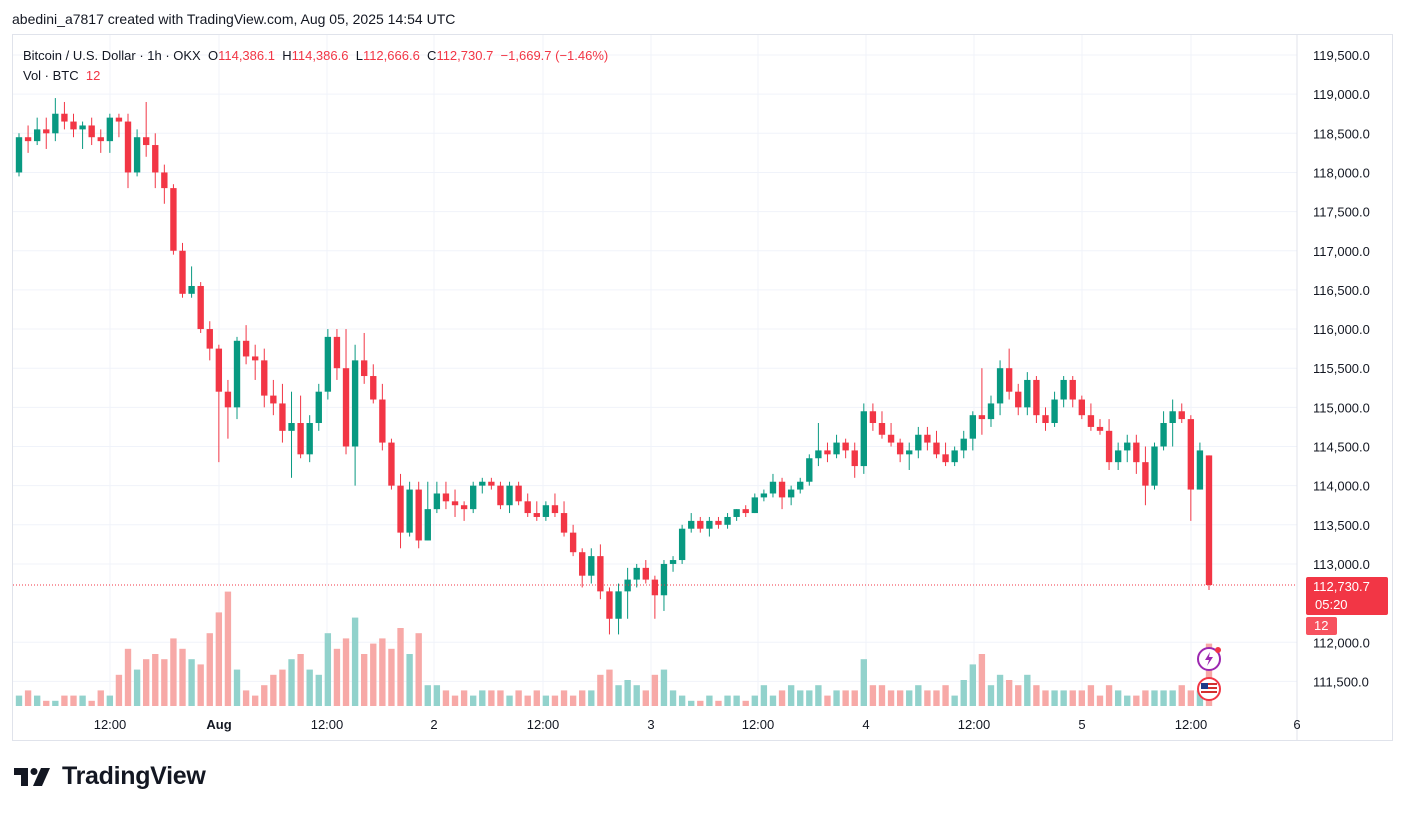 The image size is (1406, 816). Describe the element at coordinates (51, 75) in the screenshot. I see `volume-label: Vol · BTC` at that location.